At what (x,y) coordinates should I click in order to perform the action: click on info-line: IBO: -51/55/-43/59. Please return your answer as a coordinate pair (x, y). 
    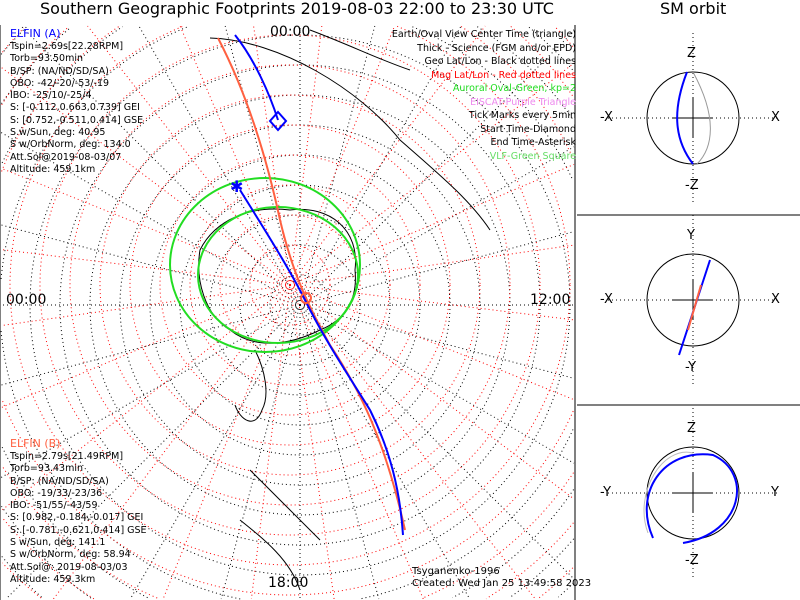
    Looking at the image, I should click on (54, 506).